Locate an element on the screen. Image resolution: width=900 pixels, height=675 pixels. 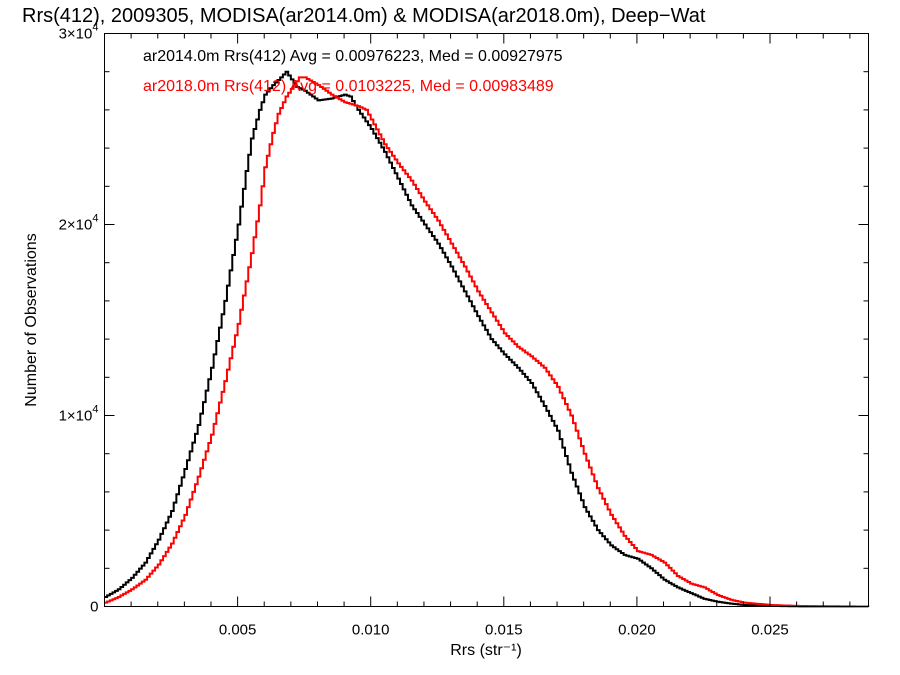
y-tick-label: 3×10⁴ is located at coordinates (79, 32).